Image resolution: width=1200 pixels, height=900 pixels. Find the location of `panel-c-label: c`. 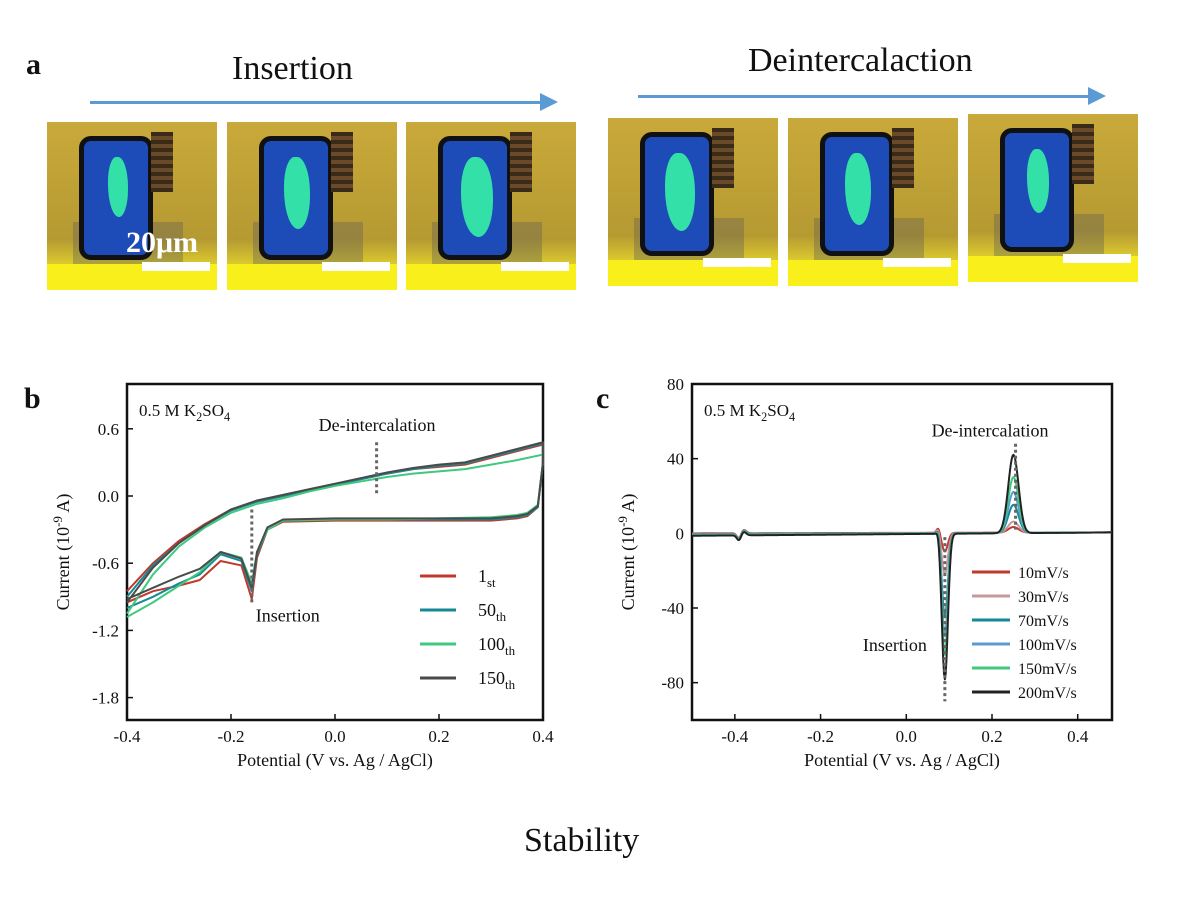

panel-c-label: c is located at coordinates (603, 398).